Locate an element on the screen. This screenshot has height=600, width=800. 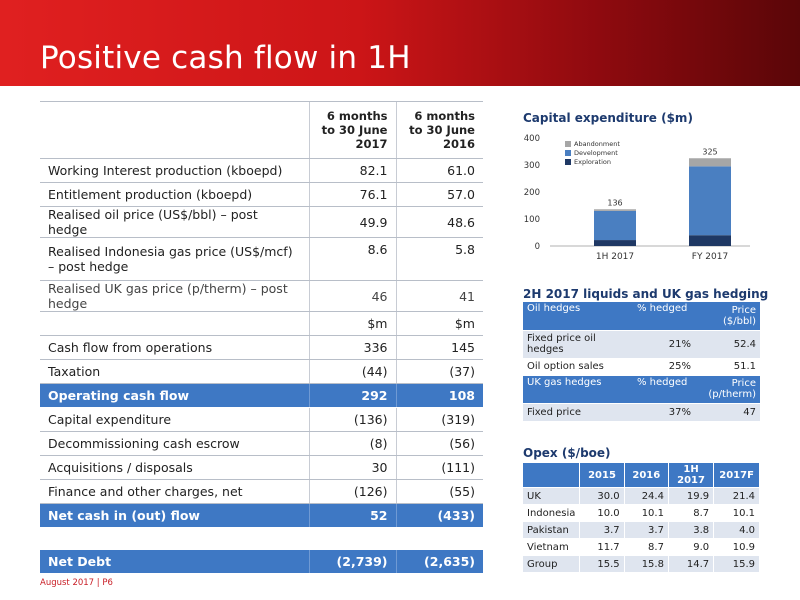
cell-value: (126) is located at coordinates (352, 491).